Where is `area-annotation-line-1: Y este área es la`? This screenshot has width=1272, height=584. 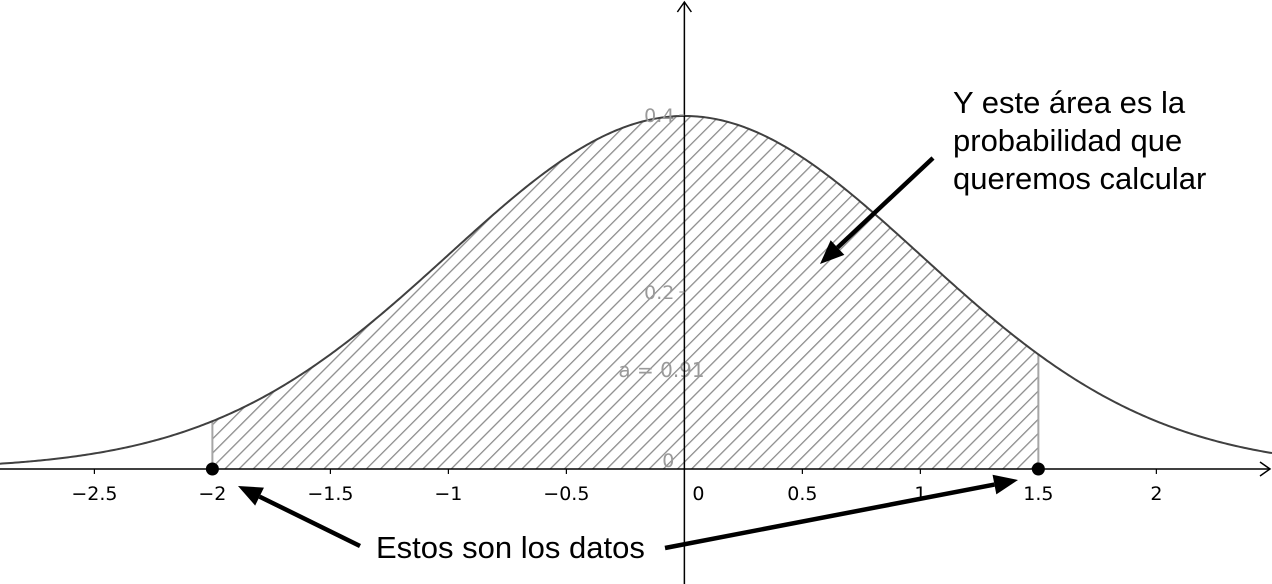 area-annotation-line-1: Y este área es la is located at coordinates (1069, 102).